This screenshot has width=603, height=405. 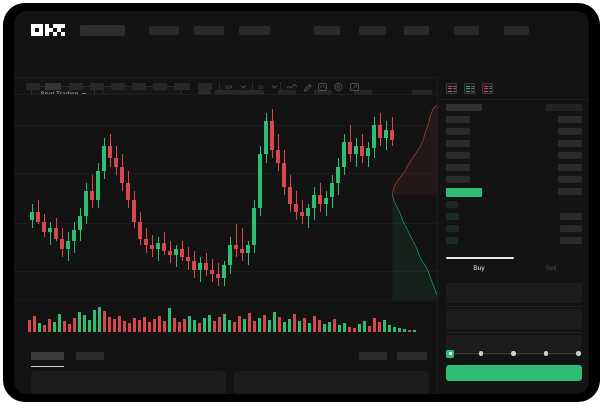 What do you see at coordinates (373, 356) in the screenshot?
I see `tab-positions` at bounding box center [373, 356].